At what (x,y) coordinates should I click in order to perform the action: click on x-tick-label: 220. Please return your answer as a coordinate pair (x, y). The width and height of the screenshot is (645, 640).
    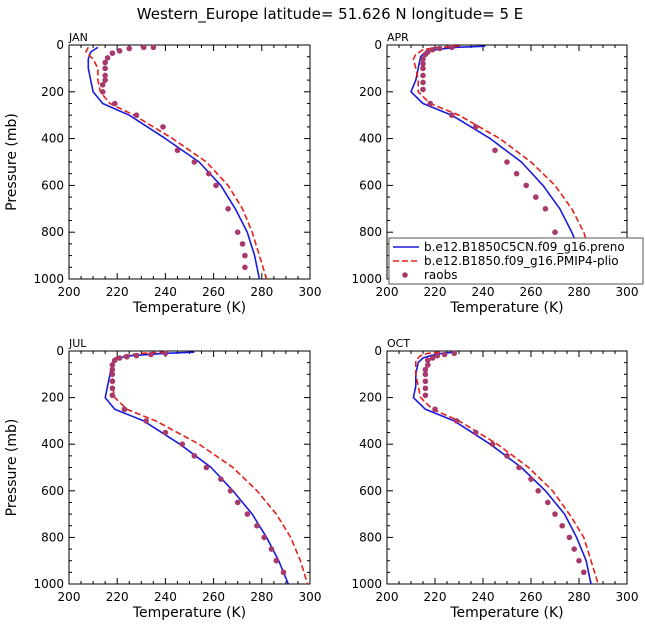
    Looking at the image, I should click on (435, 292).